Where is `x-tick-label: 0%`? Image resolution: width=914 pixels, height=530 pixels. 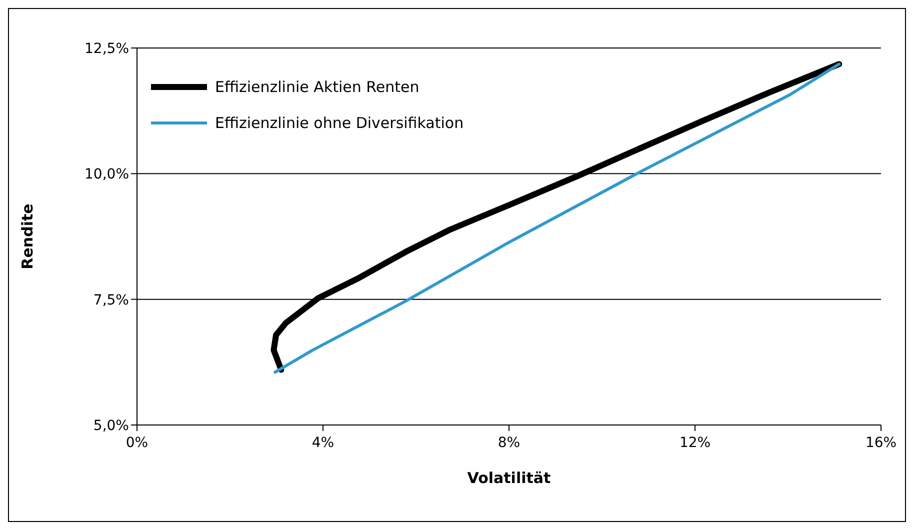
x-tick-label: 0% is located at coordinates (137, 442).